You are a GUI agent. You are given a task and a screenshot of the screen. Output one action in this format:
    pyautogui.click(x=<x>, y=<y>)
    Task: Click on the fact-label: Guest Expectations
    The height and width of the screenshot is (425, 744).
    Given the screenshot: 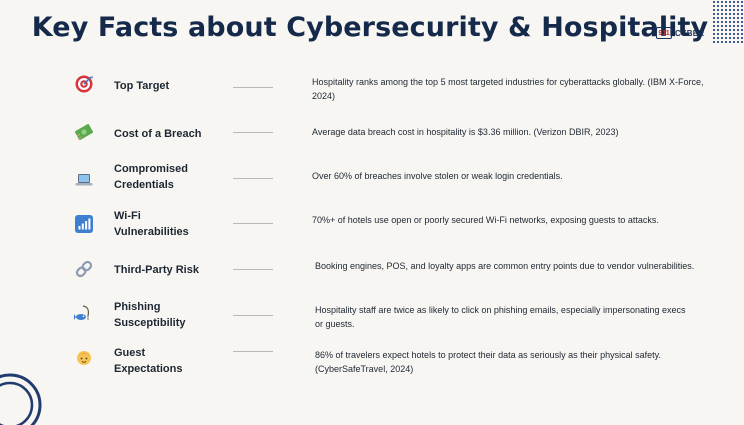 What is the action you would take?
    pyautogui.click(x=148, y=361)
    